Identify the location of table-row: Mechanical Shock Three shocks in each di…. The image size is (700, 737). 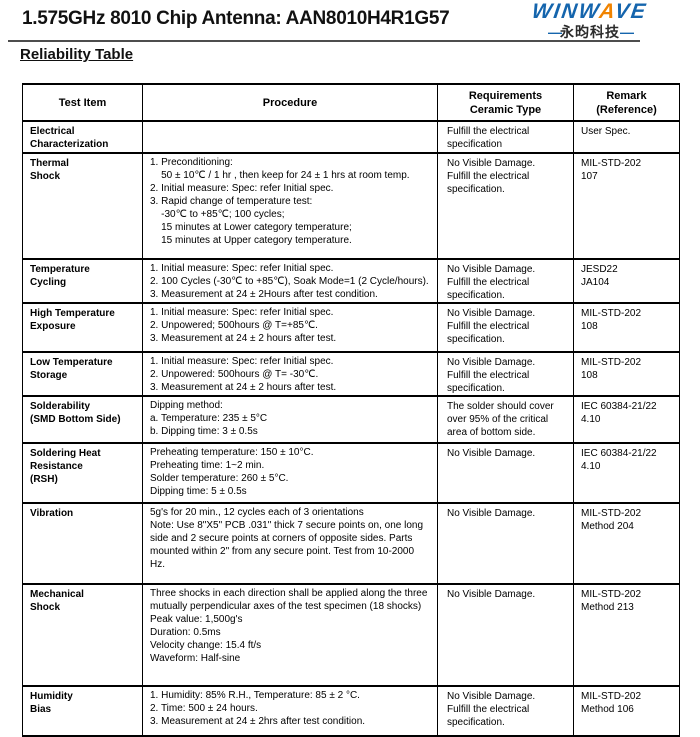
(351, 635).